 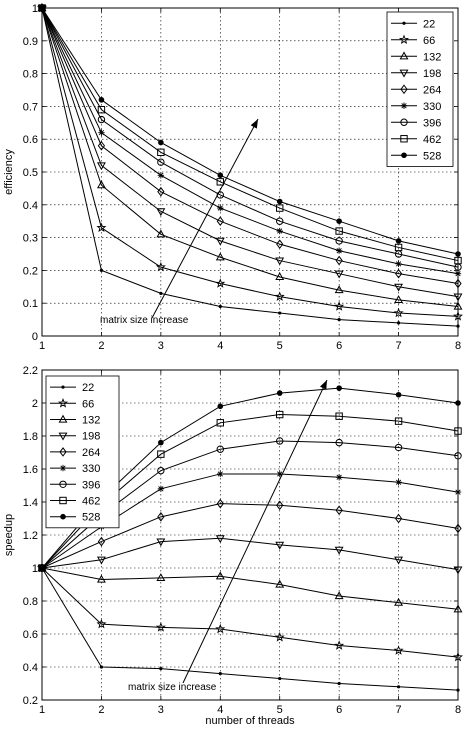 I want to click on legend-label: 22, so click(x=429, y=24).